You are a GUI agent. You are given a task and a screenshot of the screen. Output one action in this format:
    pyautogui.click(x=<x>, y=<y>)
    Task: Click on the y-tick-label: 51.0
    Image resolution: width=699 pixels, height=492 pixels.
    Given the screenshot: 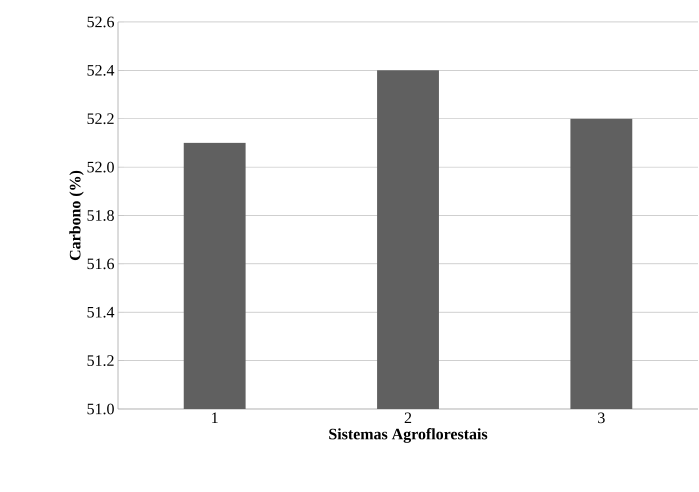 What is the action you would take?
    pyautogui.click(x=101, y=409)
    